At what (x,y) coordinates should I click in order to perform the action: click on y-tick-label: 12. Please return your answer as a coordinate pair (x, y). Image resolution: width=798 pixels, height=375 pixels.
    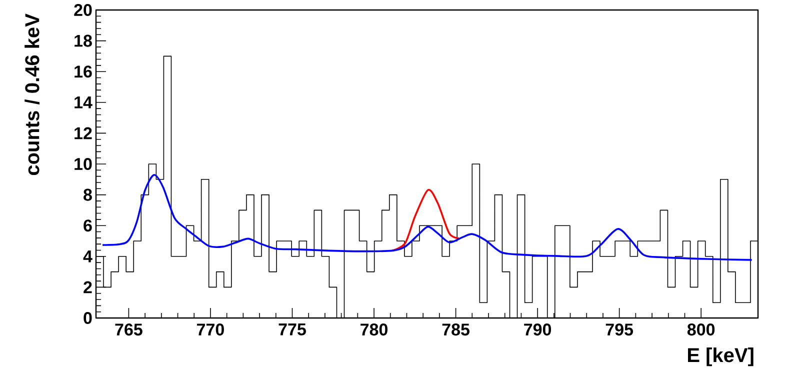
    Looking at the image, I should click on (83, 133).